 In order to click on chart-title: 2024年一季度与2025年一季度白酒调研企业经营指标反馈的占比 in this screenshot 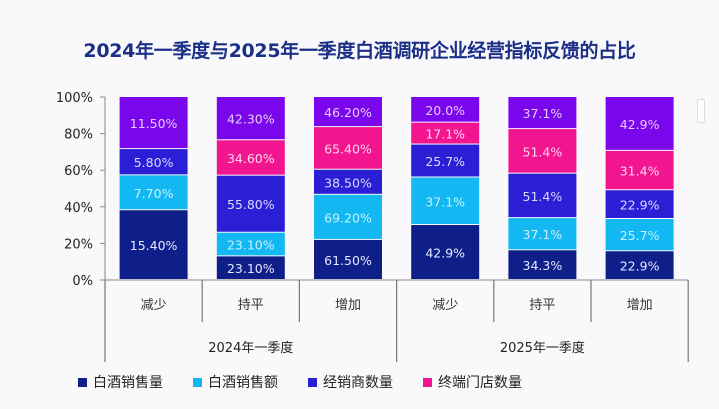, I will do `click(359, 51)`.